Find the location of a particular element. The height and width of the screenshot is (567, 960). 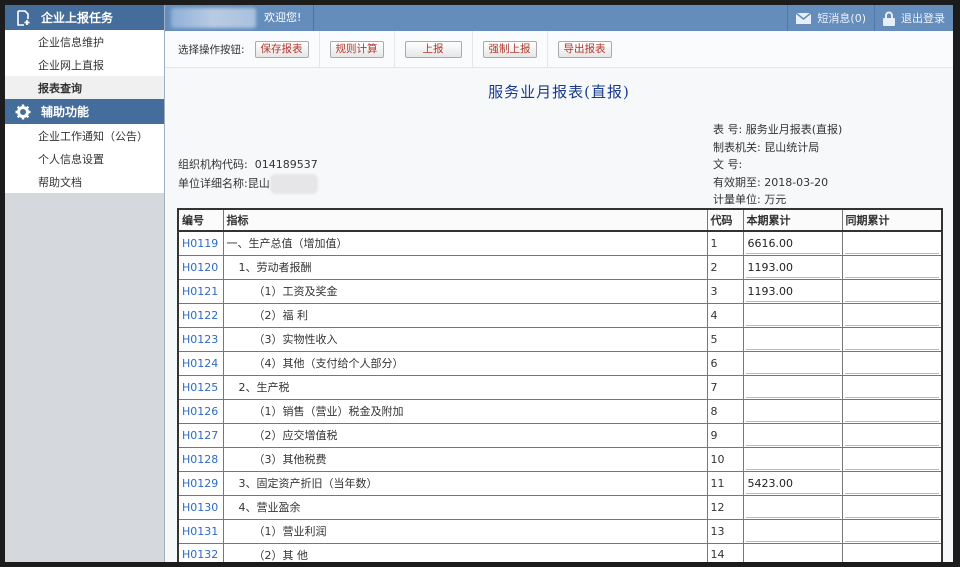

col-header-code: 代码 is located at coordinates (725, 220).